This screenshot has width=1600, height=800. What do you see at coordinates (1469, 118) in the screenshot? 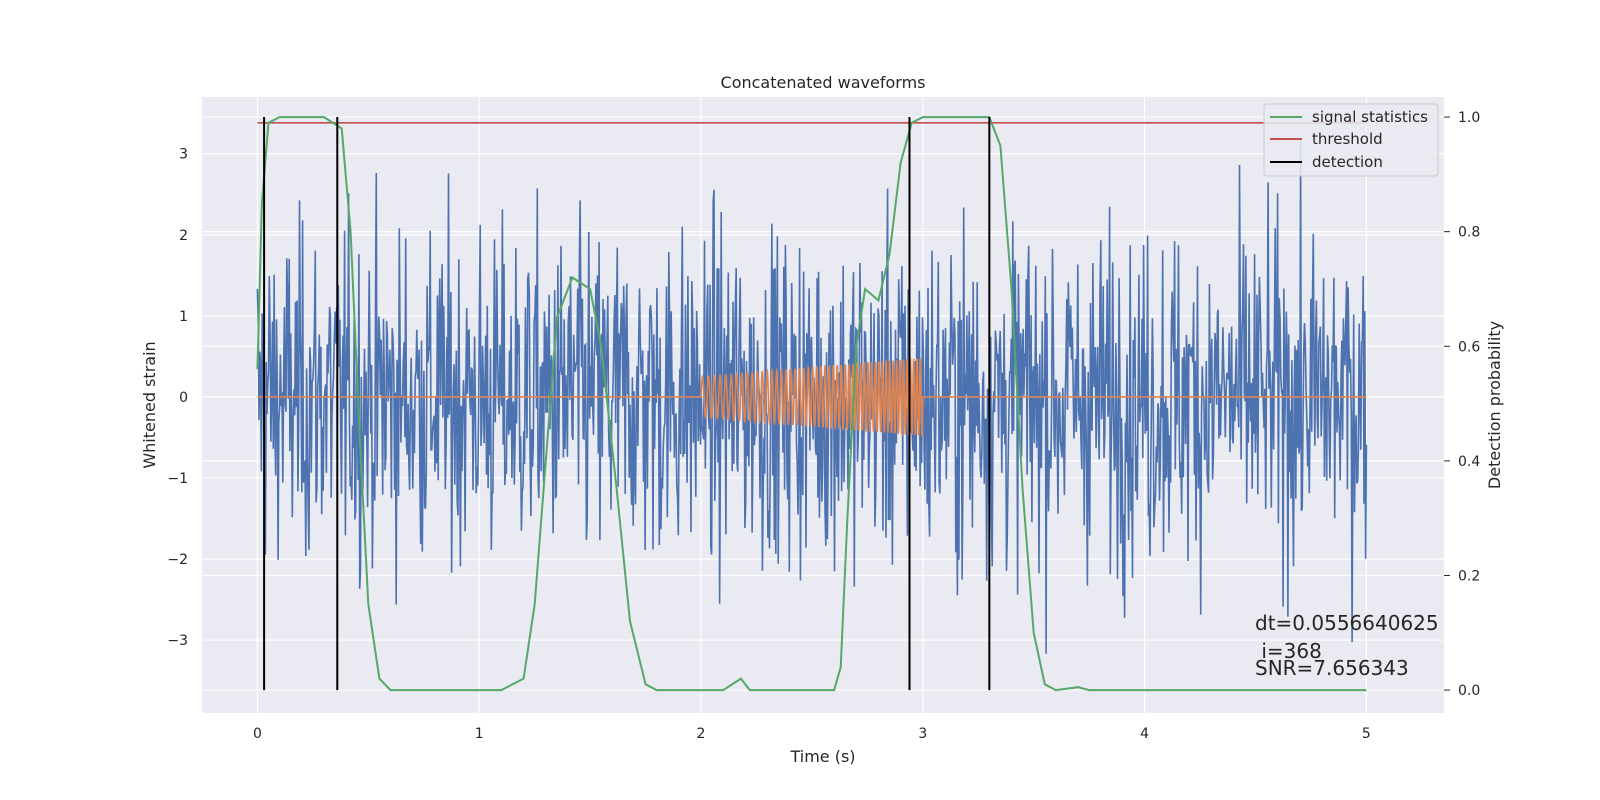
I see `y-tick-label-right: 1.0` at bounding box center [1469, 118].